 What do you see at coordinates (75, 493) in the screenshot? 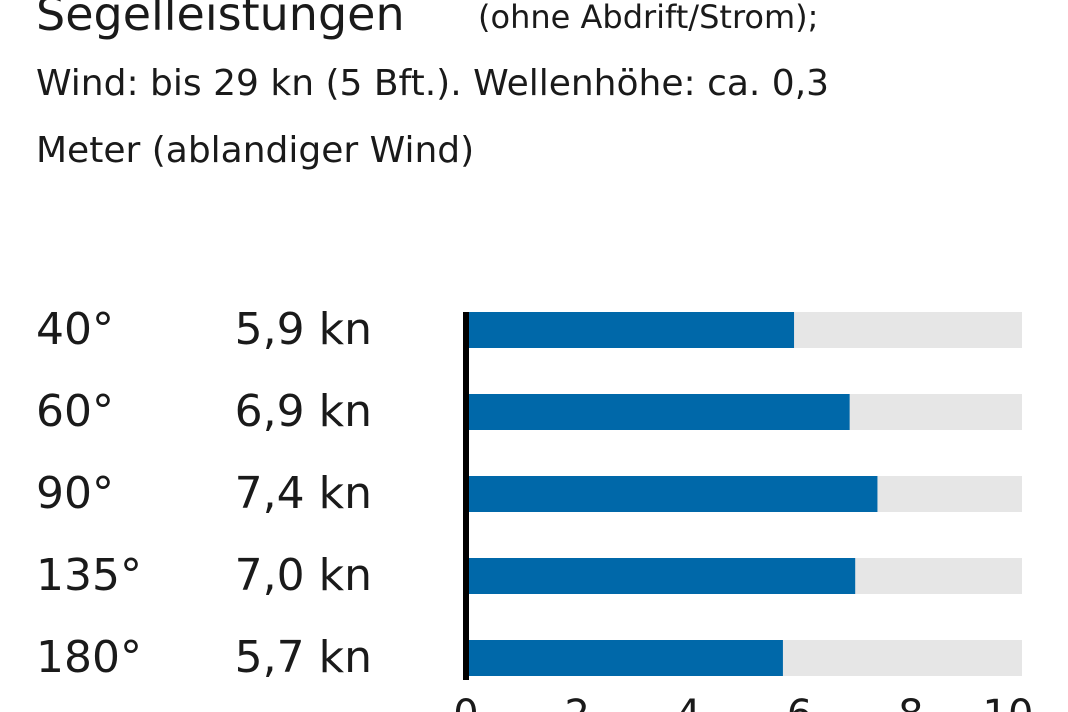
I see `category-label: 90°` at bounding box center [75, 493].